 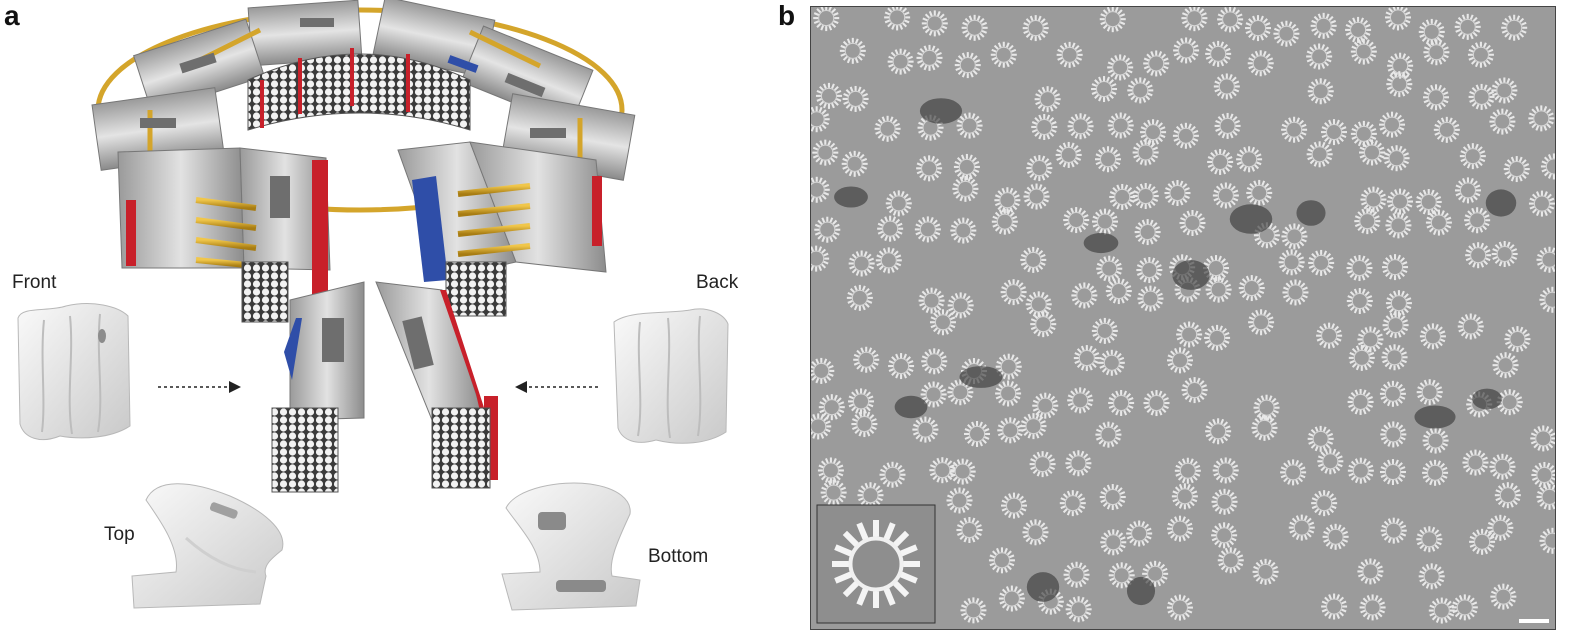 What do you see at coordinates (74, 371) in the screenshot?
I see `density-map-front` at bounding box center [74, 371].